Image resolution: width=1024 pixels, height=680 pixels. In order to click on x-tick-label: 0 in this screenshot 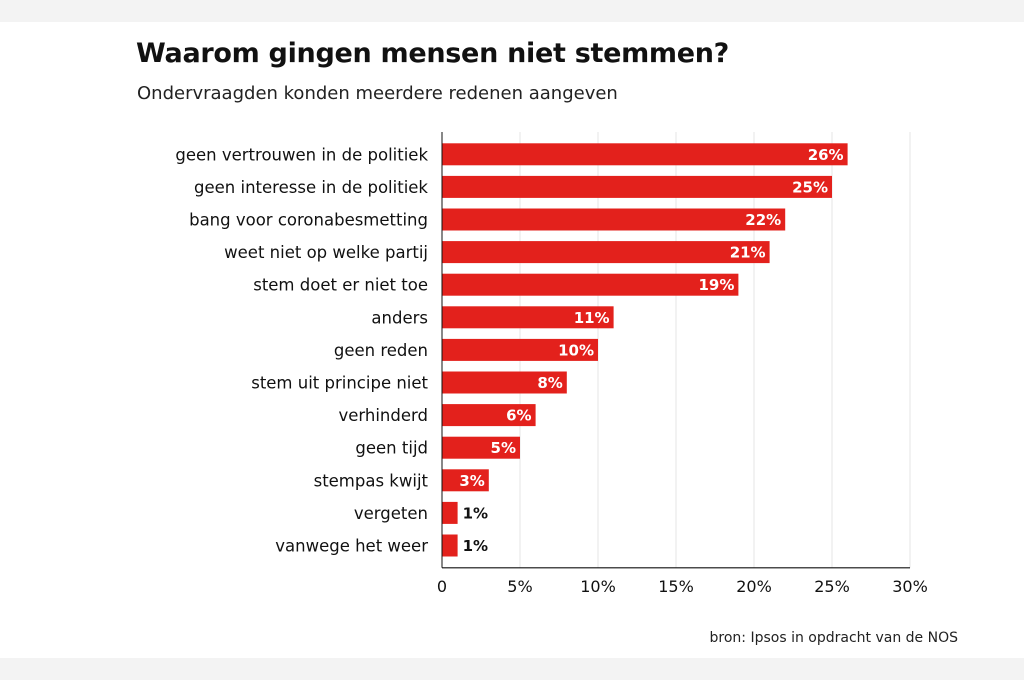, I will do `click(442, 586)`.